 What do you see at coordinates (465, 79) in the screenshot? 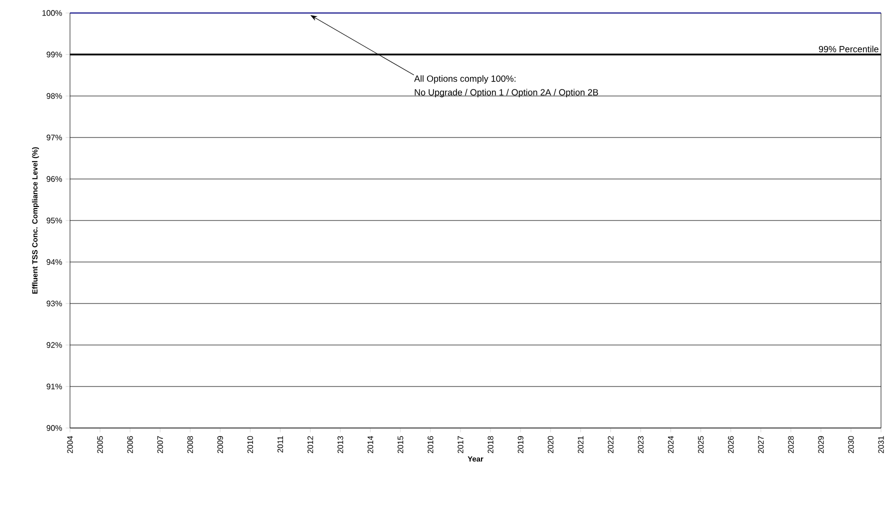
I see `annotation: All Options comply 100%:` at bounding box center [465, 79].